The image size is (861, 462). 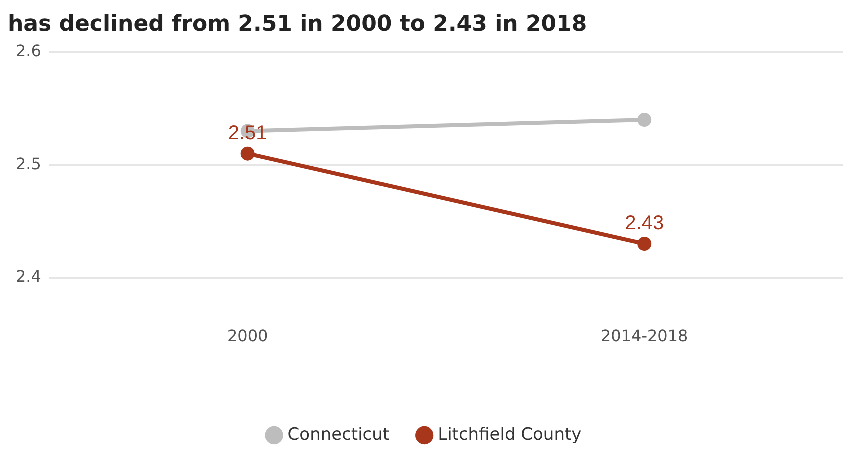 I want to click on chart-title: has declined from 2.51 in 2000 to 2.43 in 2018, so click(x=298, y=24).